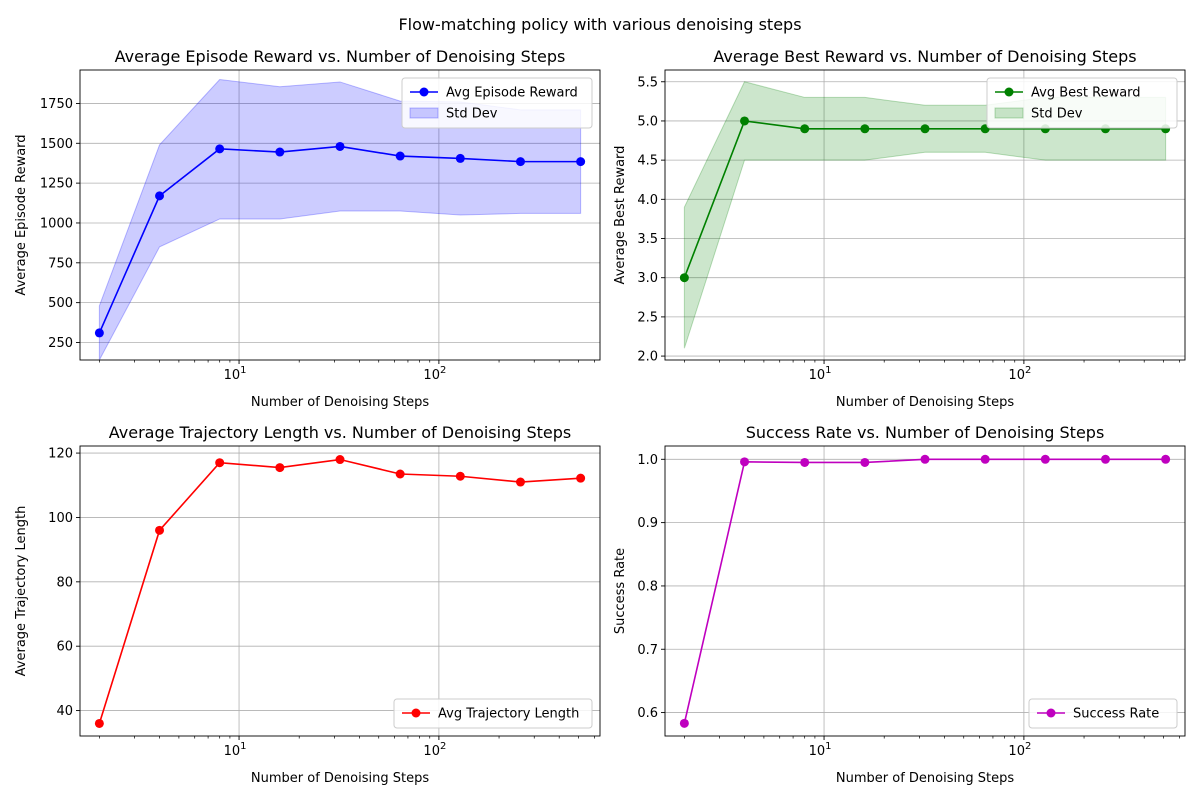 The height and width of the screenshot is (804, 1200). I want to click on chart-3-legend-marker-swatch, so click(416, 713).